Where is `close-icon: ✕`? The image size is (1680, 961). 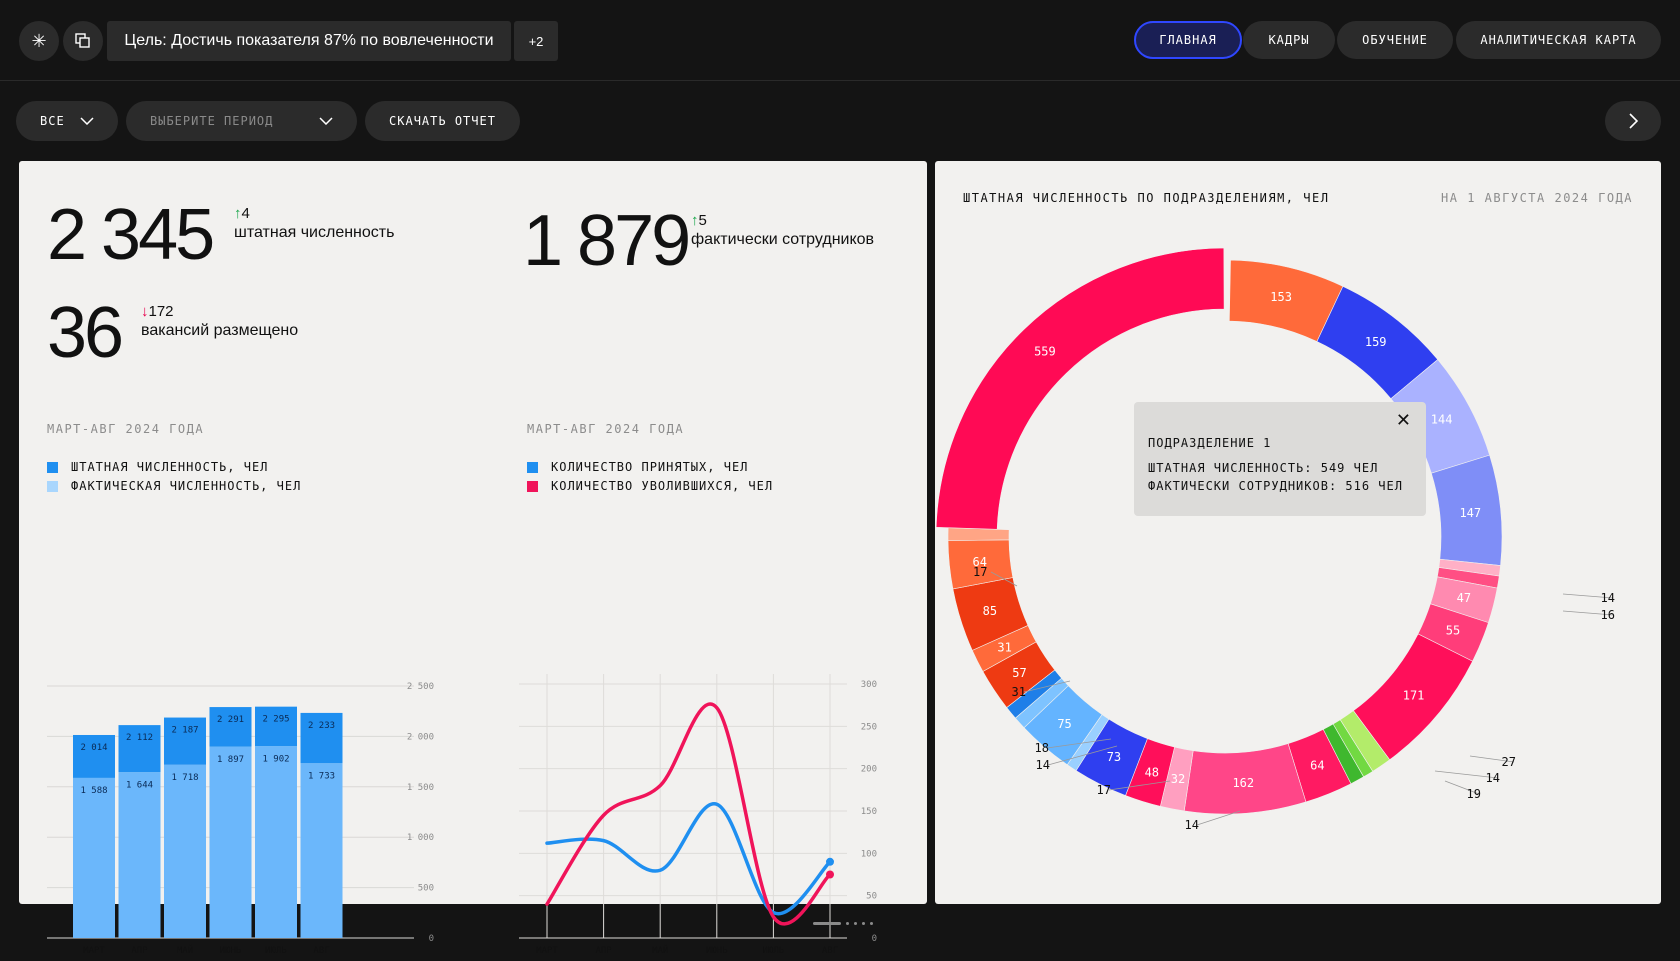 close-icon: ✕ is located at coordinates (1403, 420).